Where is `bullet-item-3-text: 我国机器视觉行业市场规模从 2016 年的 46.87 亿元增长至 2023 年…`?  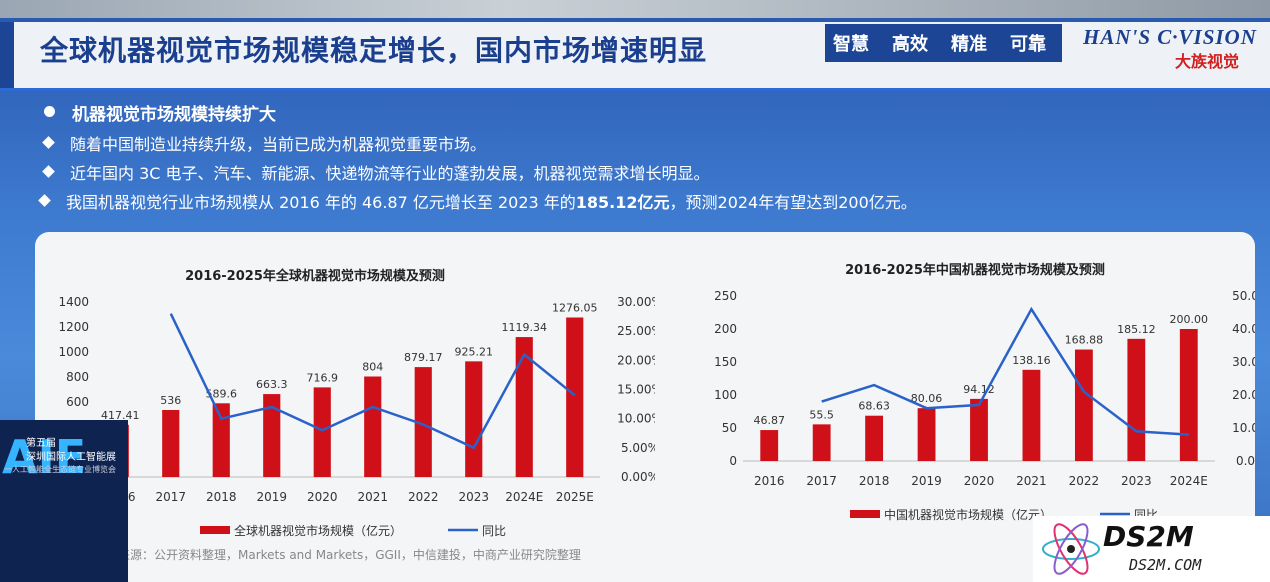
bullet-item-3-text: 我国机器视觉行业市场规模从 2016 年的 46.87 亿元增长至 2023 年… is located at coordinates (321, 202).